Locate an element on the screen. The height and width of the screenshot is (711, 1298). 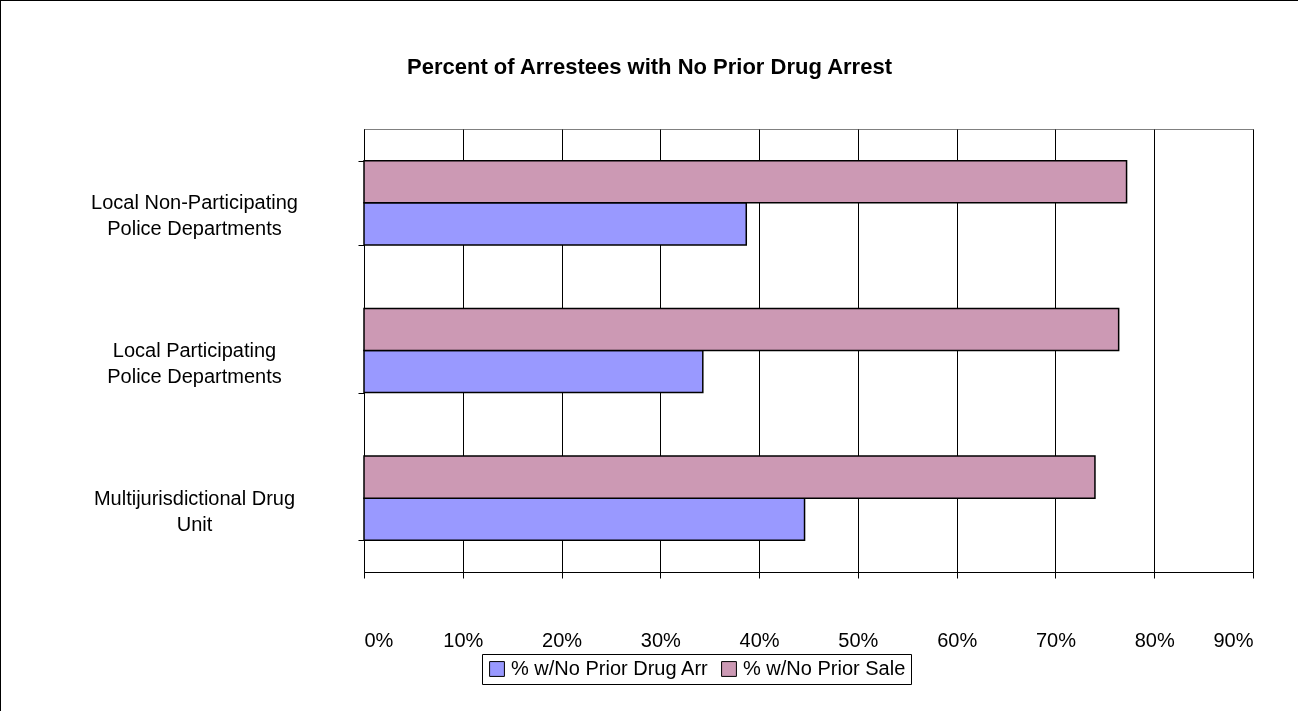
x-tick-label: 30% is located at coordinates (661, 639).